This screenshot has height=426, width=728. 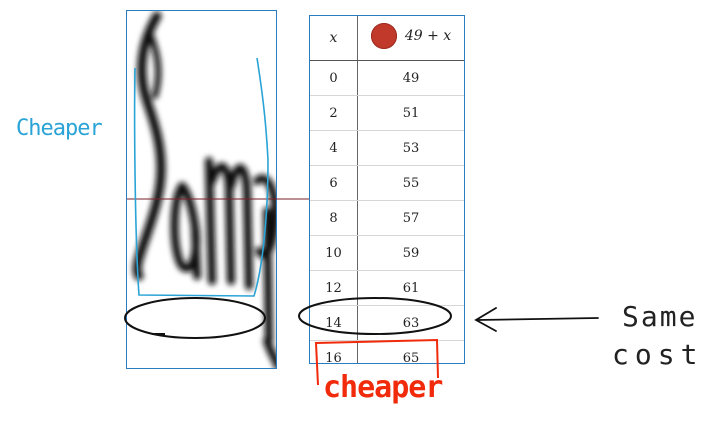 I want to click on cell-x: 16, so click(x=334, y=351).